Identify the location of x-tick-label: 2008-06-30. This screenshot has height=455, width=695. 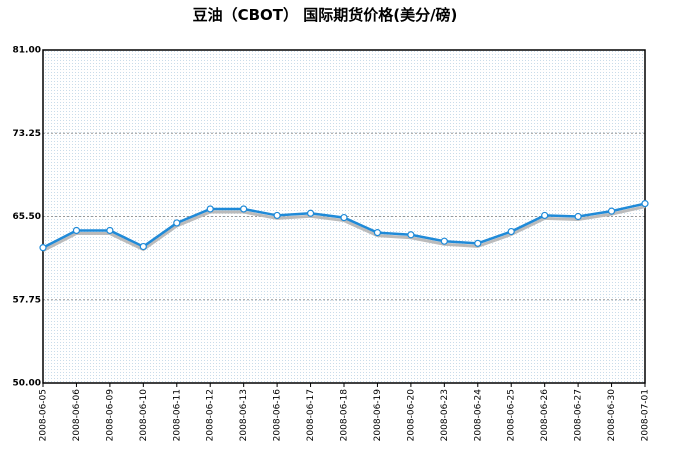
(612, 415).